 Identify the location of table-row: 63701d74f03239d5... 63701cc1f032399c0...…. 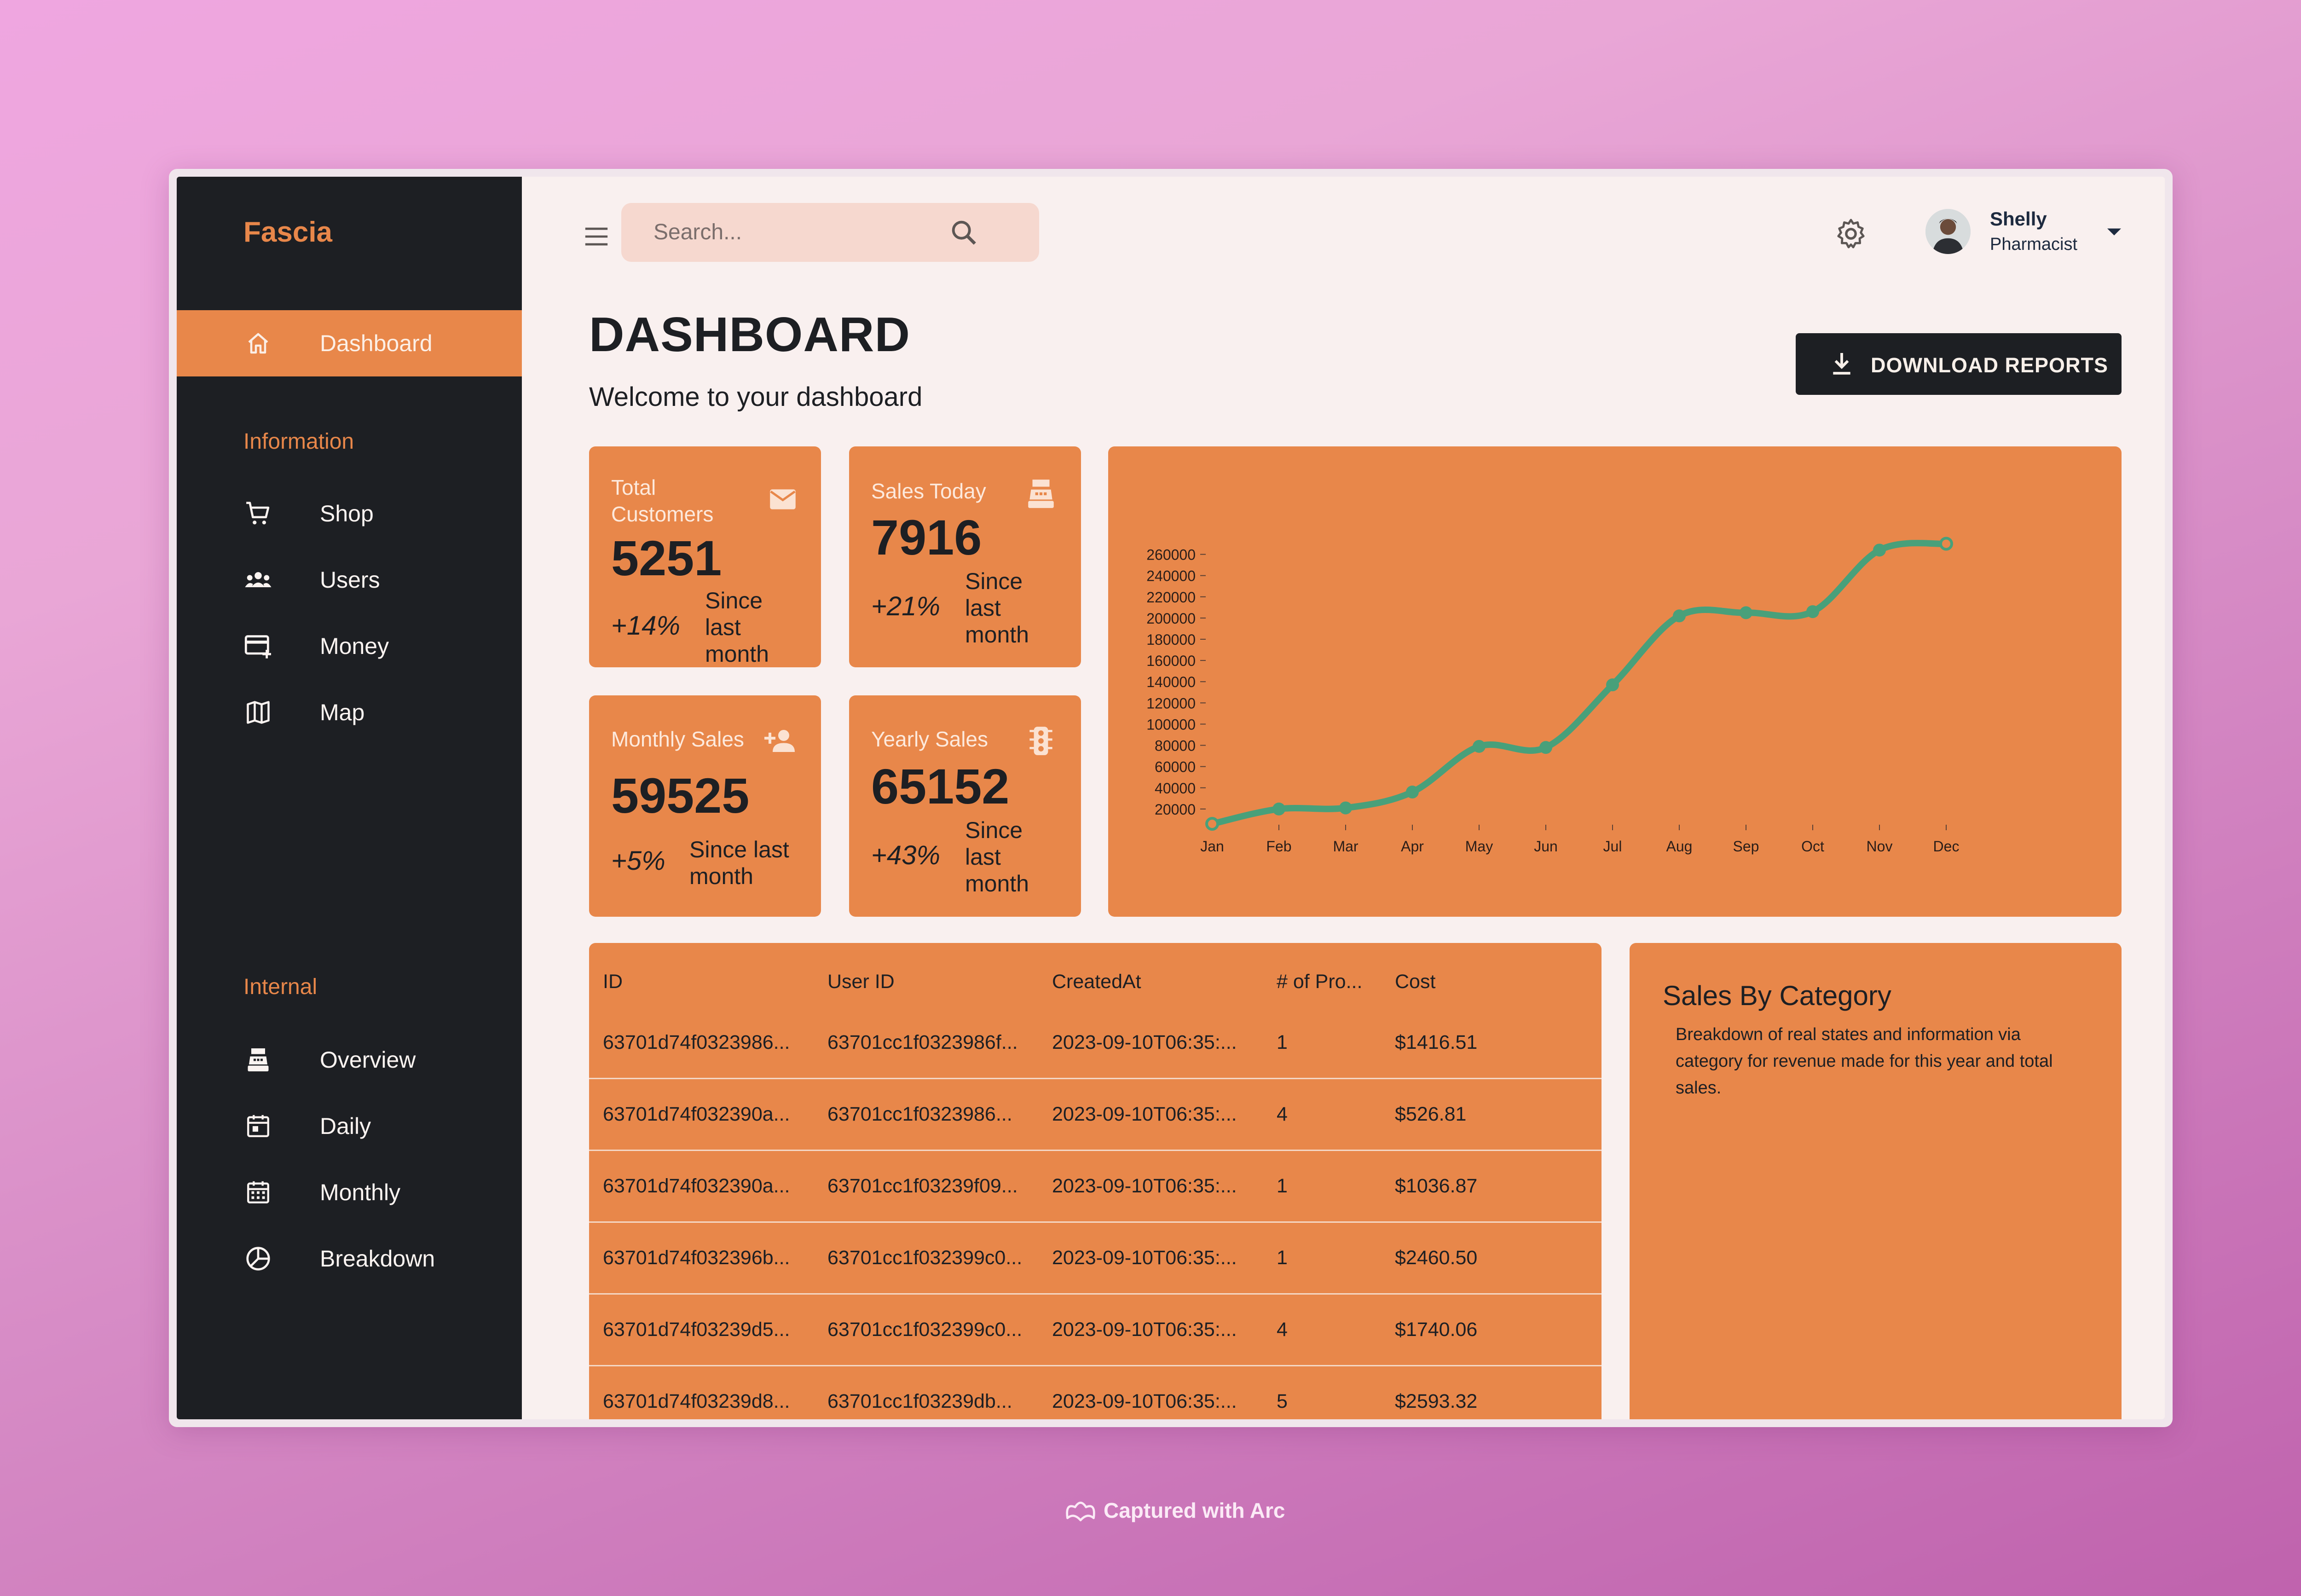
(1095, 1330).